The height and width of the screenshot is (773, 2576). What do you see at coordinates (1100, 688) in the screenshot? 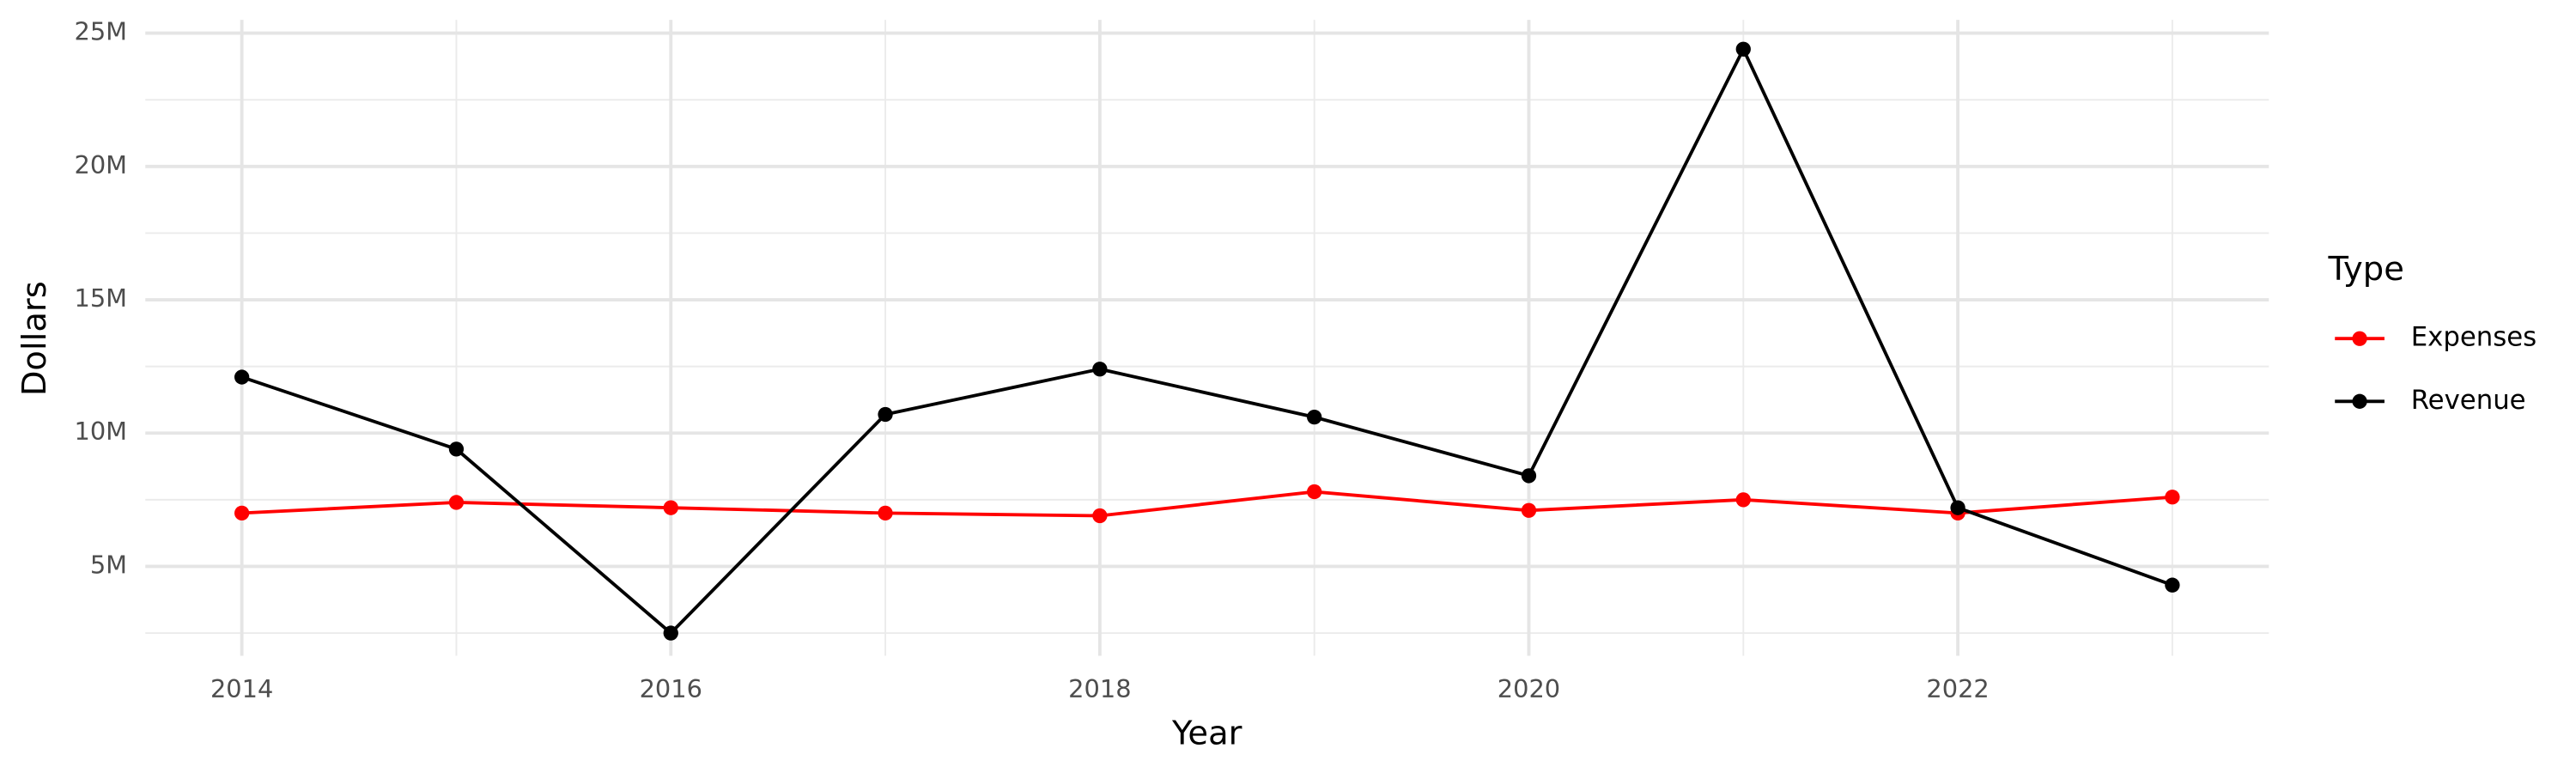
I see `x-tick-label: 2018` at bounding box center [1100, 688].